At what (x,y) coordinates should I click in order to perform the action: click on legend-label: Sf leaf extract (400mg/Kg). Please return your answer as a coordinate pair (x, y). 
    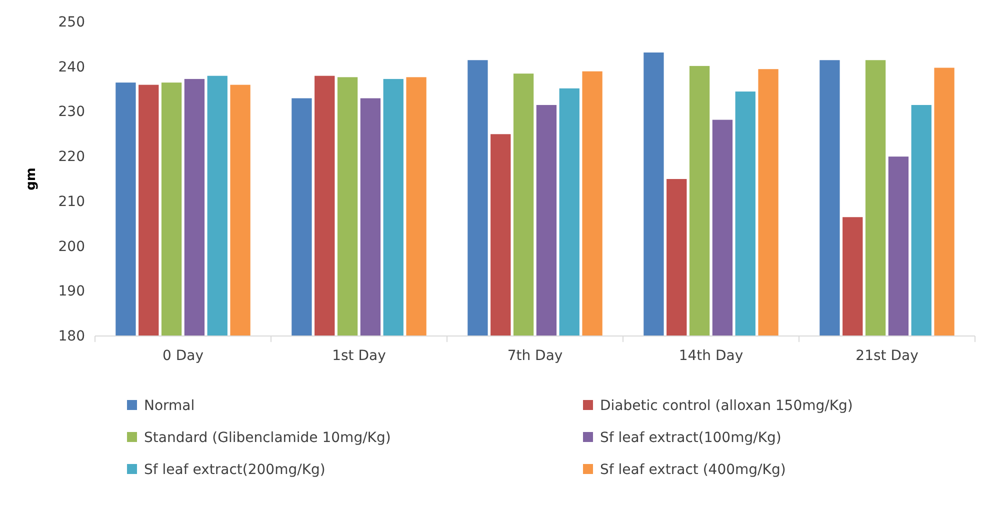
    Looking at the image, I should click on (693, 470).